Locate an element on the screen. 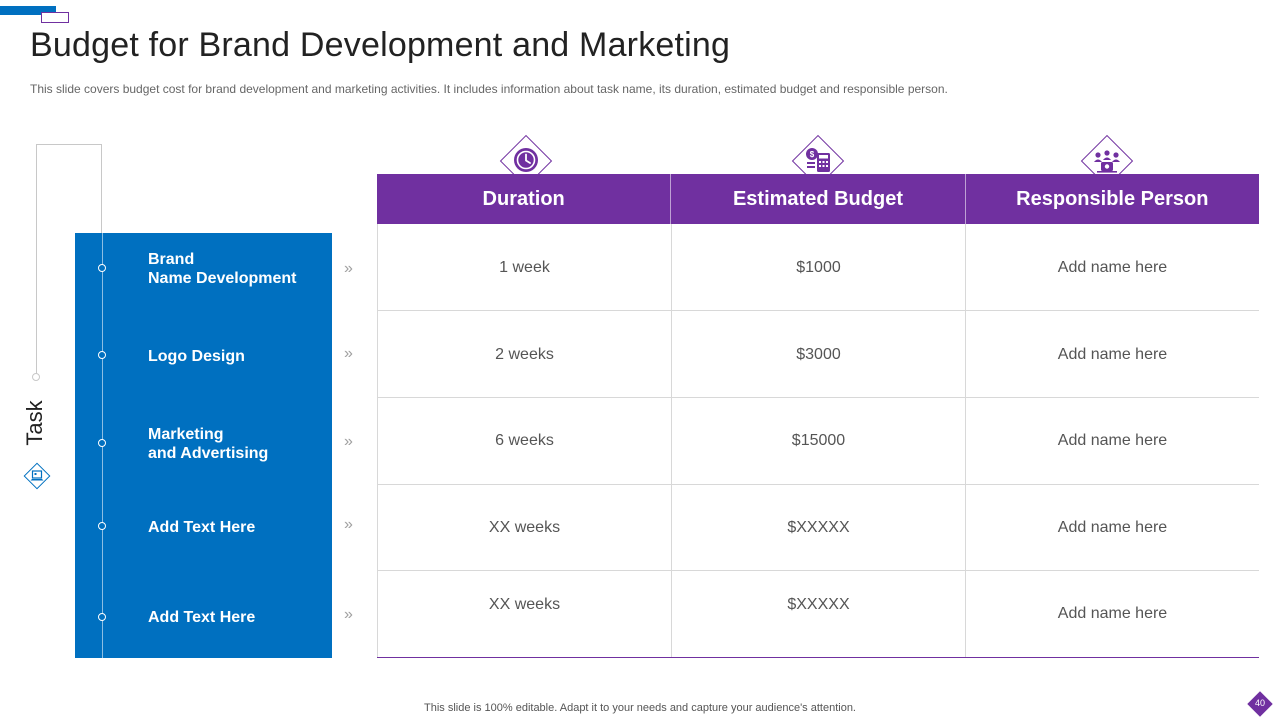 The height and width of the screenshot is (720, 1280). header-responsible-person: Responsible Person is located at coordinates (1111, 199).